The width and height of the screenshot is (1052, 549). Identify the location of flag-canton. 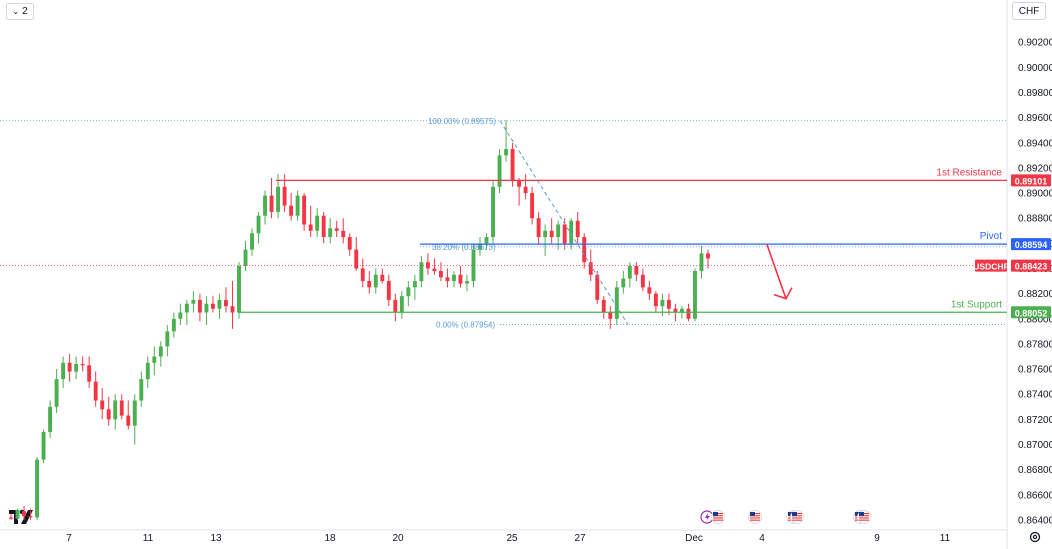
(752, 514).